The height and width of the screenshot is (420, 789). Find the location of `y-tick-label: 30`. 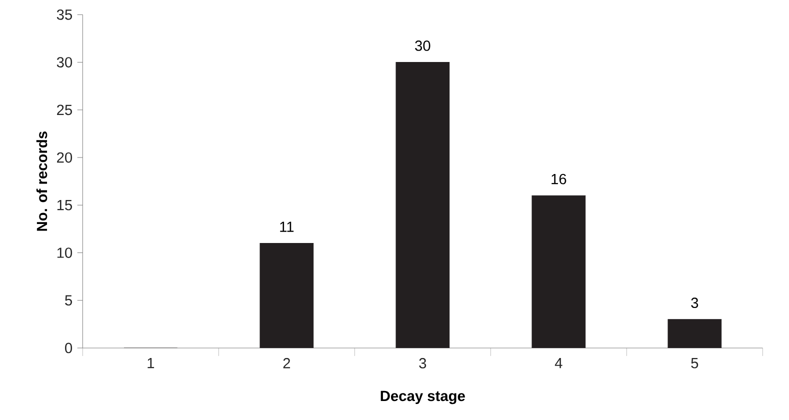

y-tick-label: 30 is located at coordinates (64, 62).